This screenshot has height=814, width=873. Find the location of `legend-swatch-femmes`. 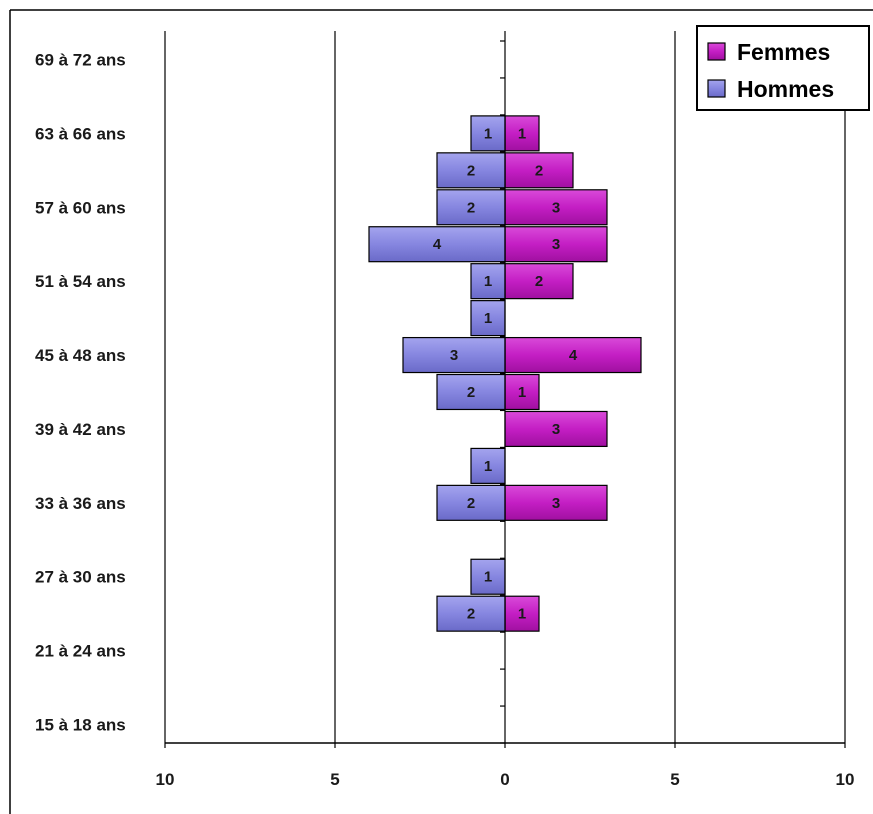

legend-swatch-femmes is located at coordinates (716, 51).